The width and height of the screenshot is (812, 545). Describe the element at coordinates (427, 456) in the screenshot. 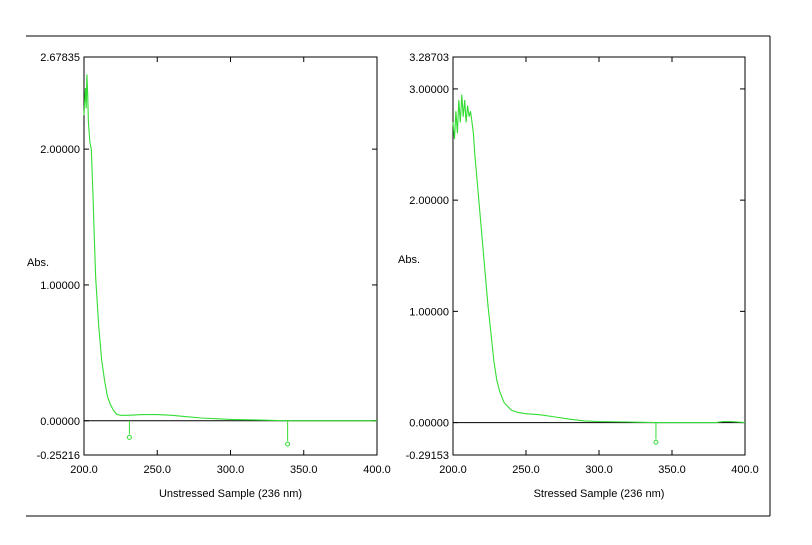

I see `y-tick-label: -0.29153` at that location.